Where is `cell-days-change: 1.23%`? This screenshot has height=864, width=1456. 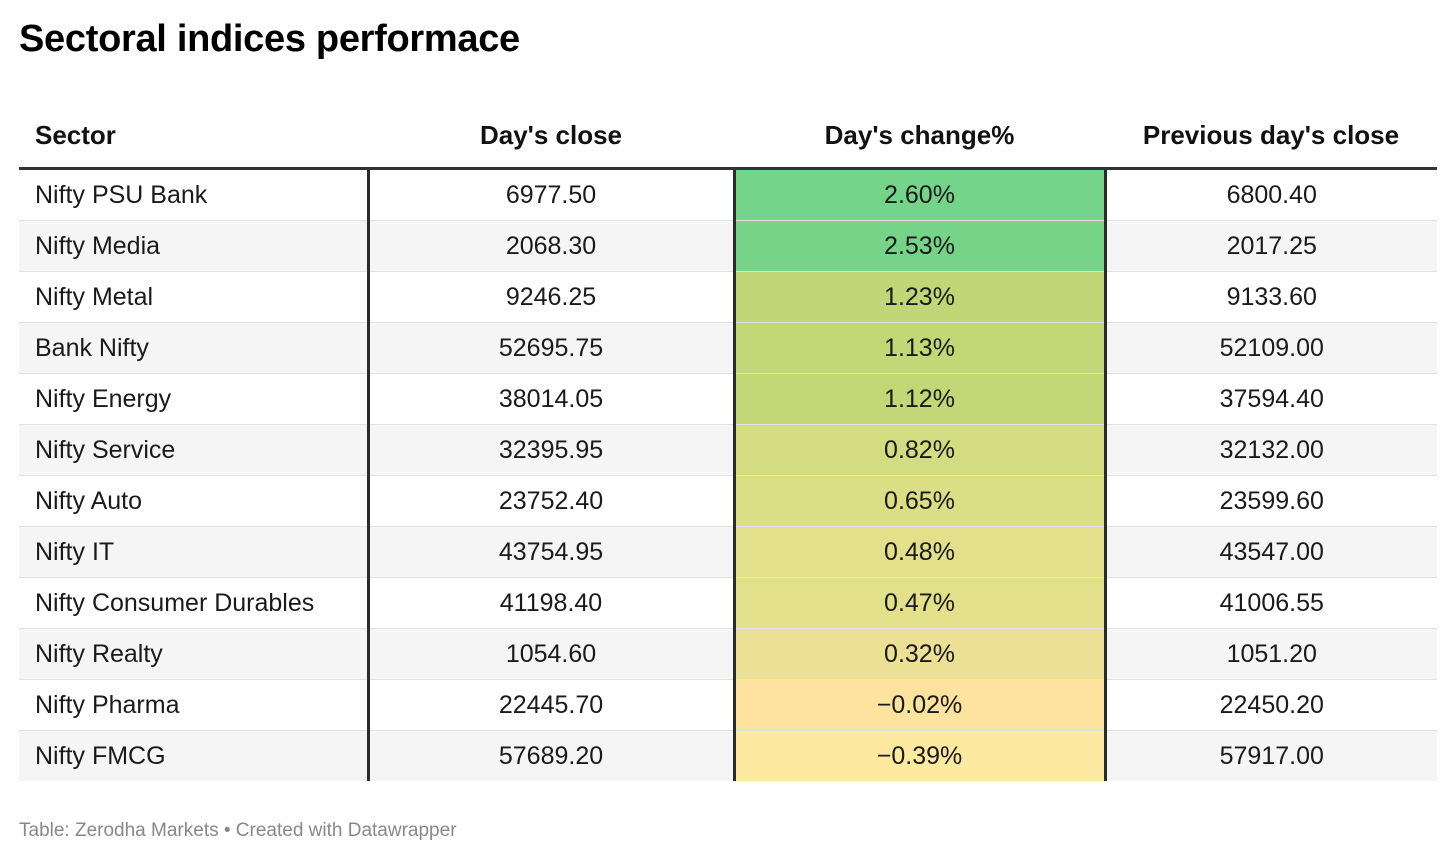
cell-days-change: 1.23% is located at coordinates (919, 297).